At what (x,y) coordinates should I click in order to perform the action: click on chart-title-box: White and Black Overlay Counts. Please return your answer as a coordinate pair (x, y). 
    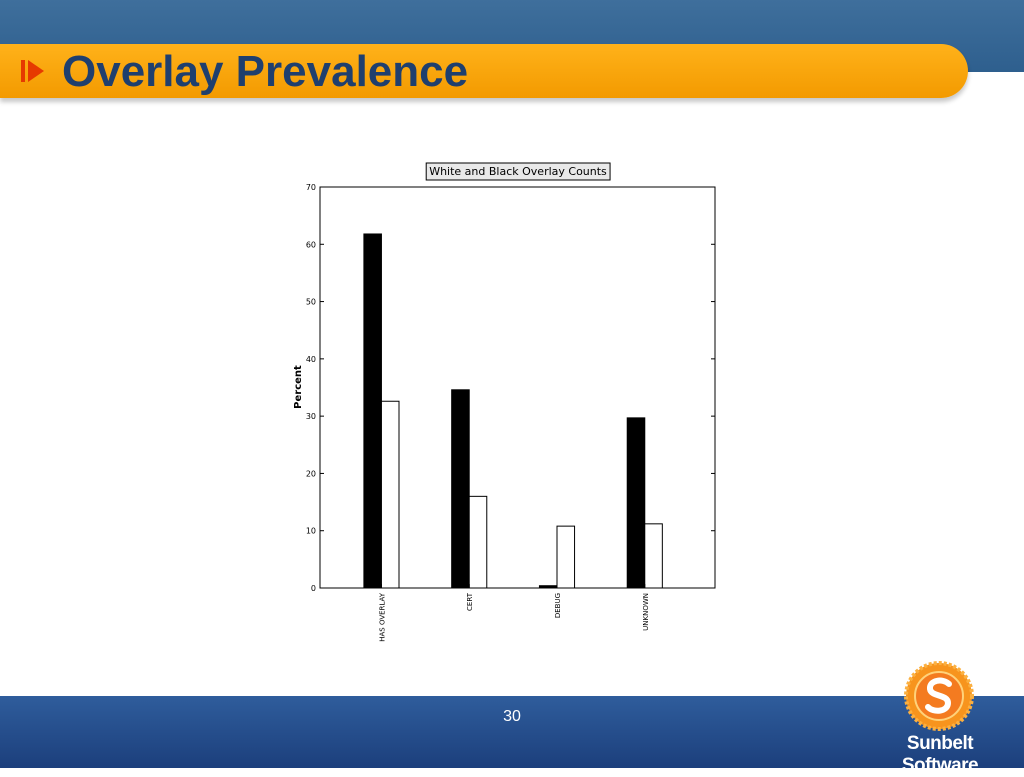
    Looking at the image, I should click on (518, 171).